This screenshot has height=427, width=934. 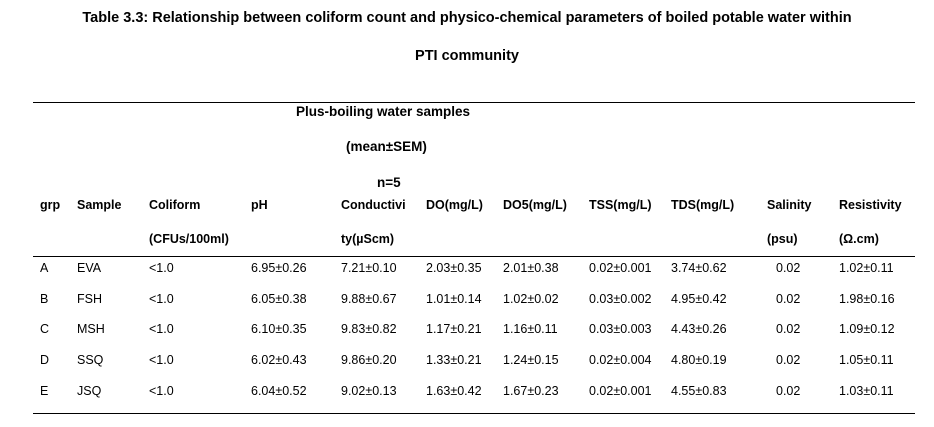 I want to click on table-cell: MSH, so click(x=91, y=329).